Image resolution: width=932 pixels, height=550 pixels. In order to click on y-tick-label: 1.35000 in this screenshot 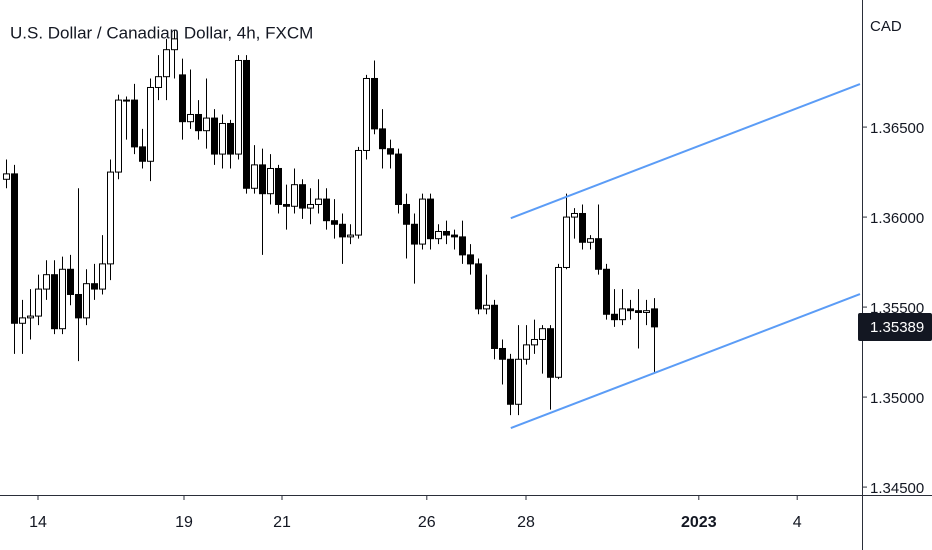, I will do `click(897, 398)`.